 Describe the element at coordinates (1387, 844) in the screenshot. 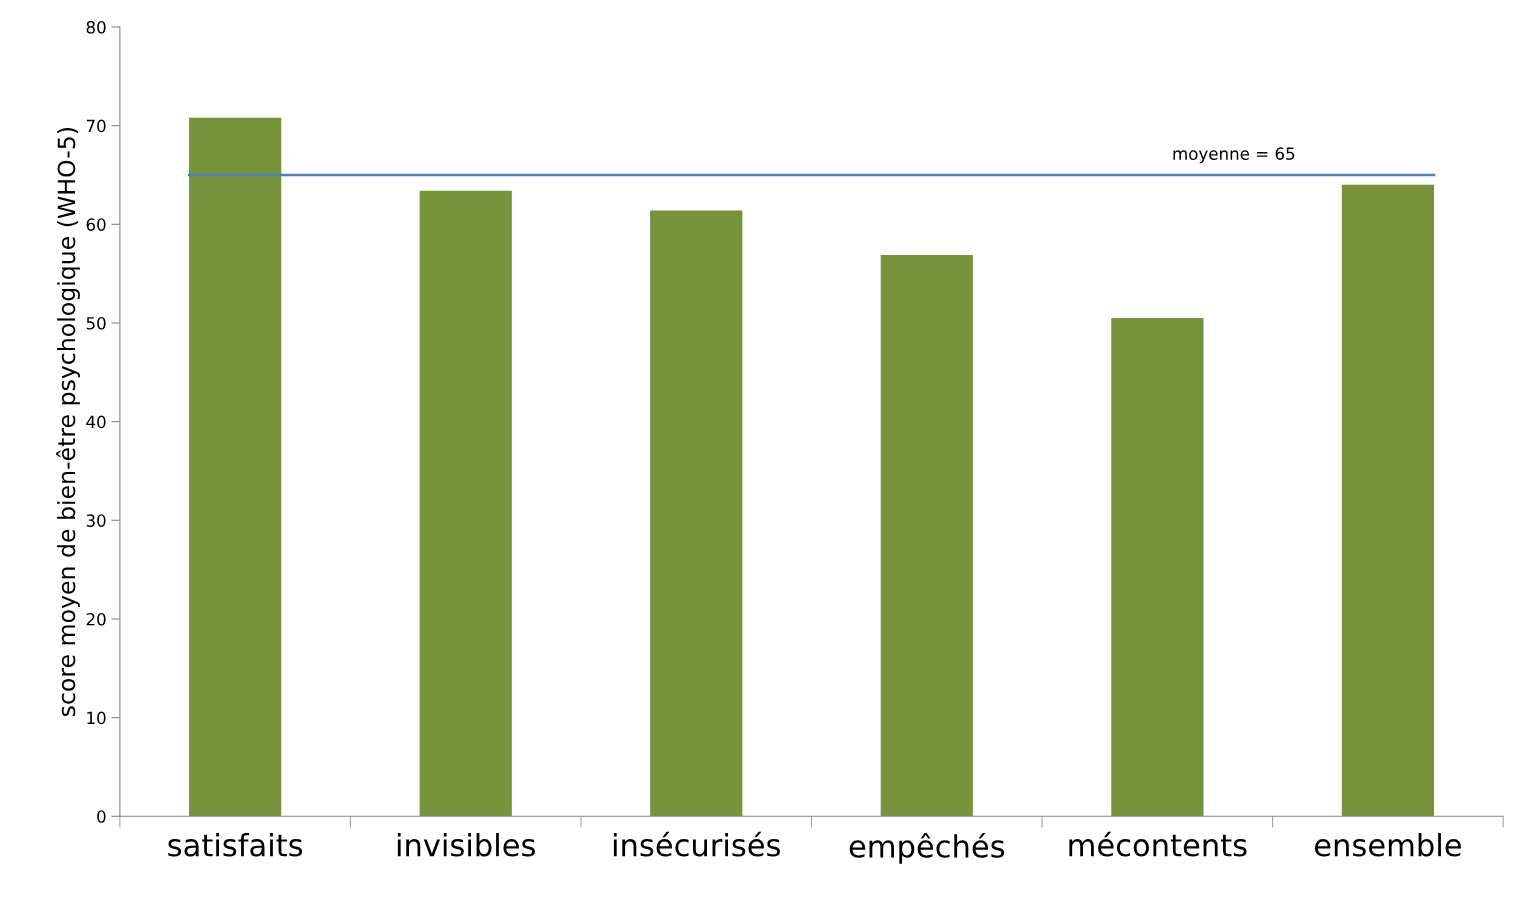

I see `x-tick-label: ensemble` at that location.